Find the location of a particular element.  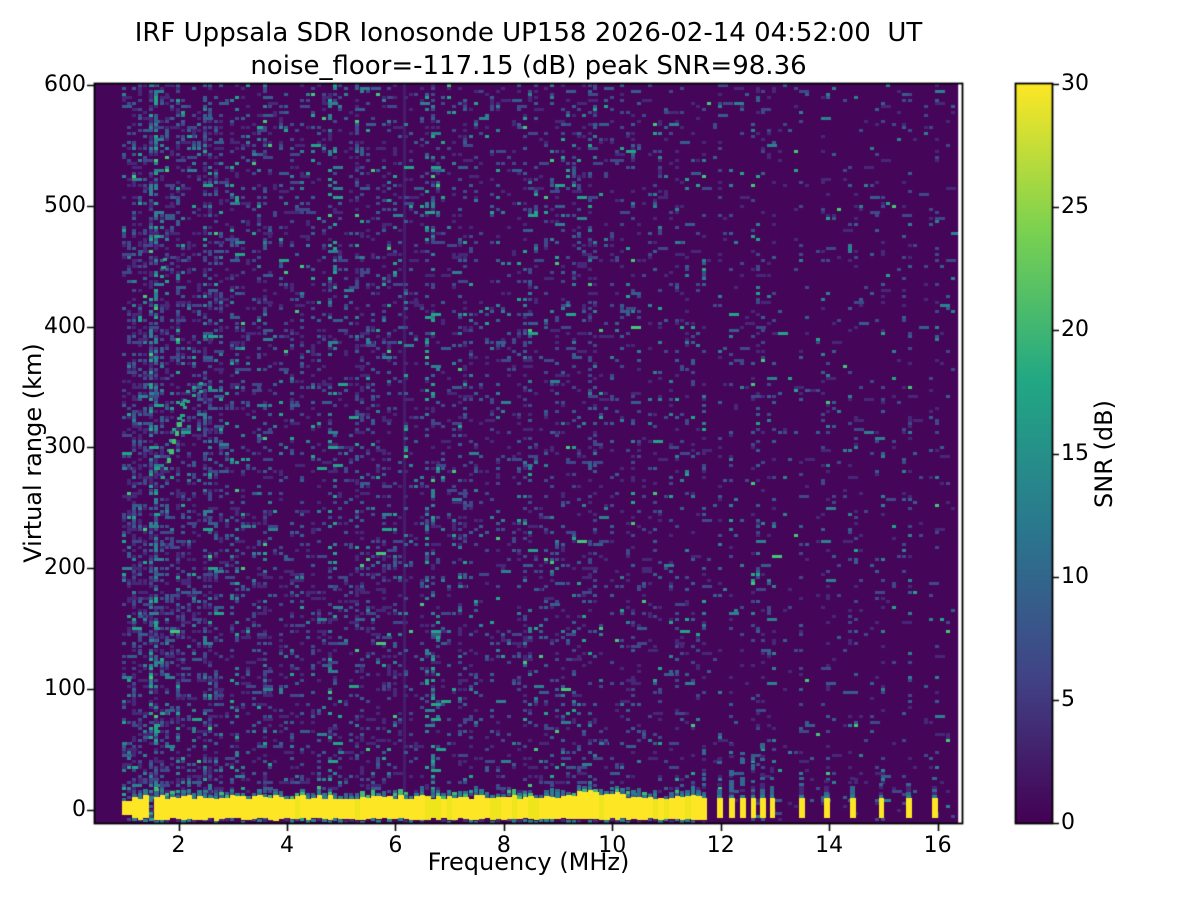

colorbar-tick-label: 5 is located at coordinates (1068, 699).